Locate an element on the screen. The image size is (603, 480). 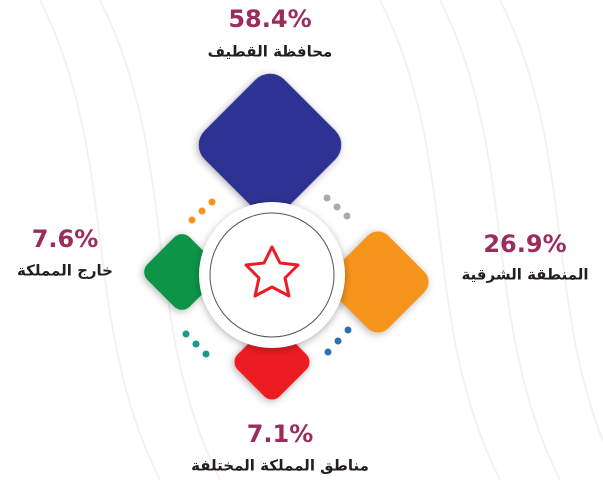
value-label: 7.1% is located at coordinates (280, 434).